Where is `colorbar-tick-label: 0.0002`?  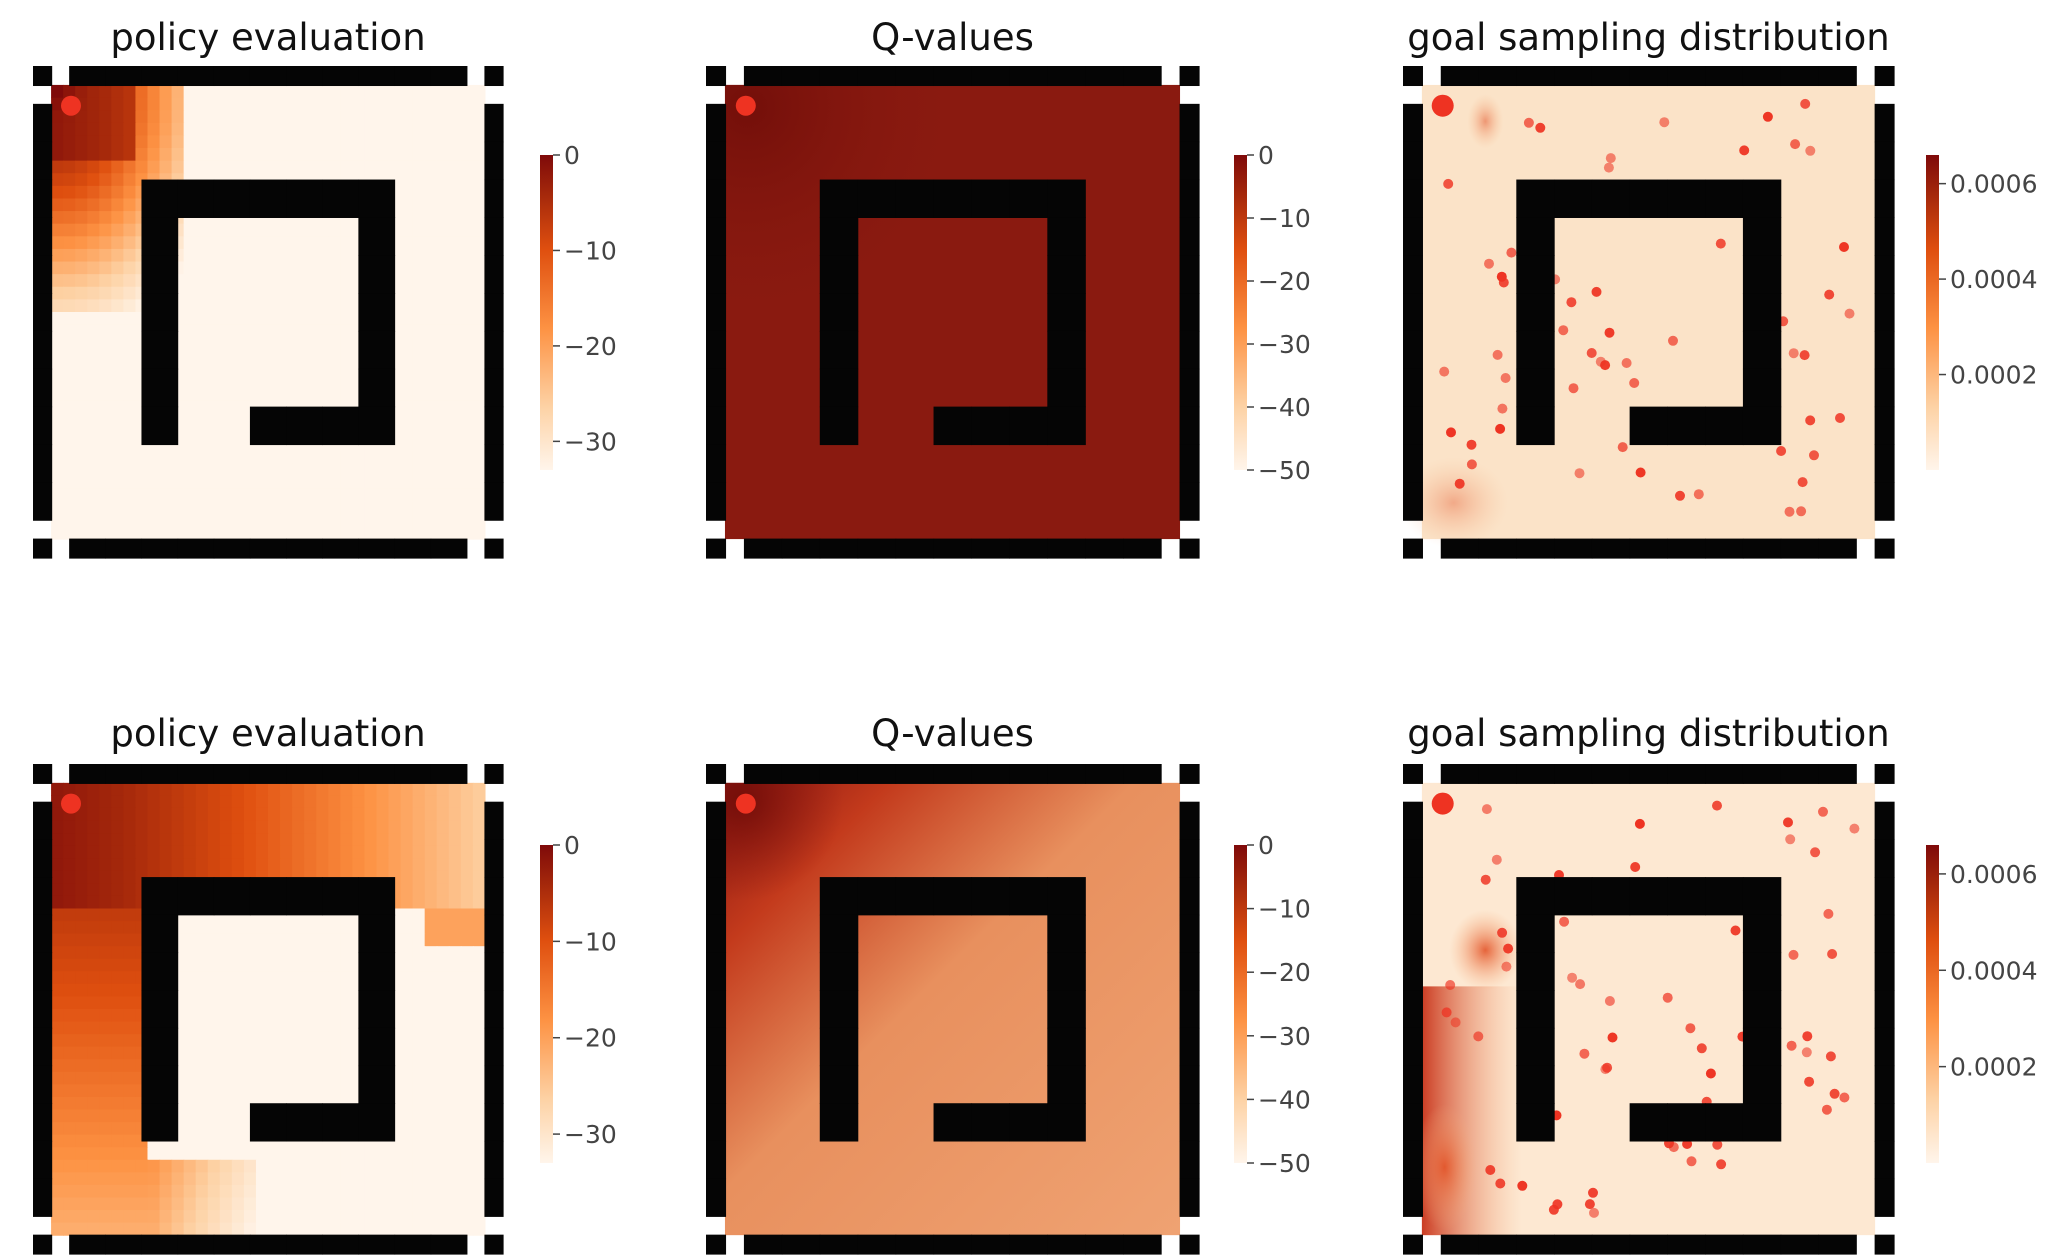
colorbar-tick-label: 0.0002 is located at coordinates (1993, 375).